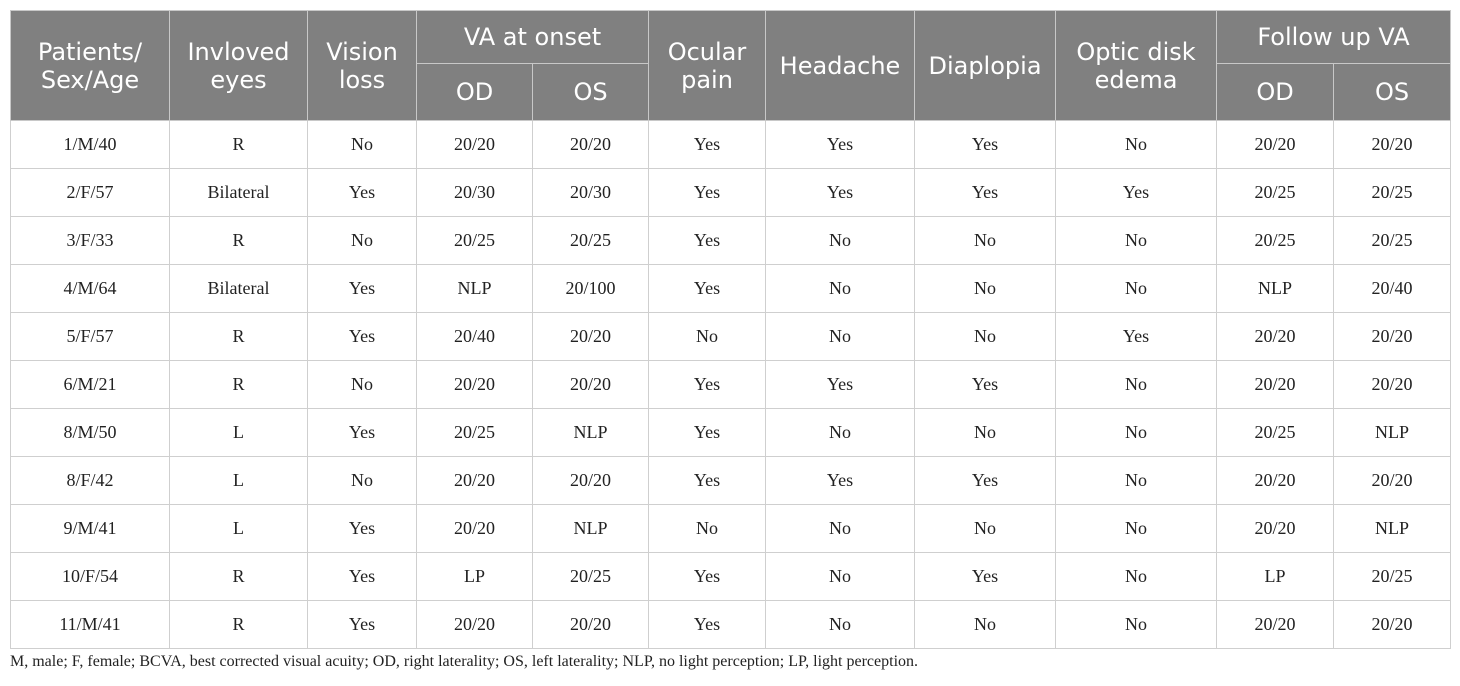  Describe the element at coordinates (90, 624) in the screenshot. I see `cell-patient: 11/M/41` at that location.